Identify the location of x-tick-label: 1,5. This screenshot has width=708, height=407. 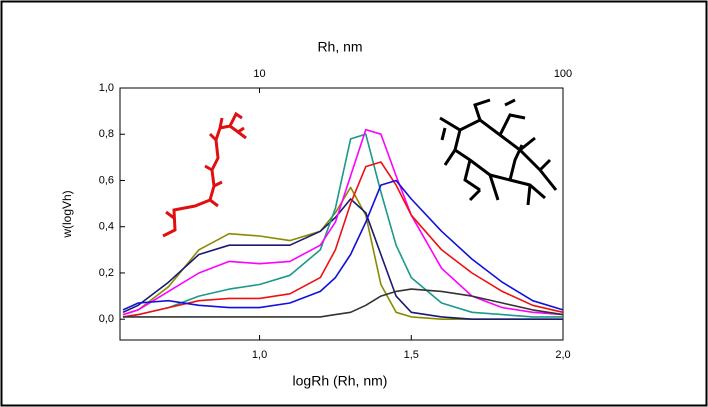
(411, 355).